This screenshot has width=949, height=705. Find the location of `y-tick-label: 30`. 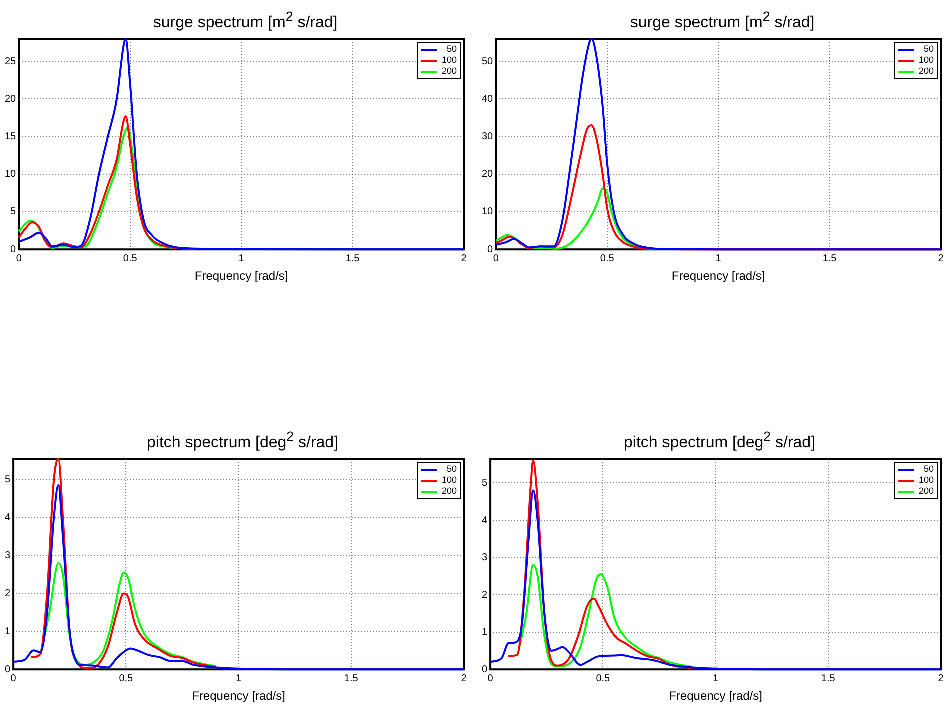

y-tick-label: 30 is located at coordinates (488, 137).